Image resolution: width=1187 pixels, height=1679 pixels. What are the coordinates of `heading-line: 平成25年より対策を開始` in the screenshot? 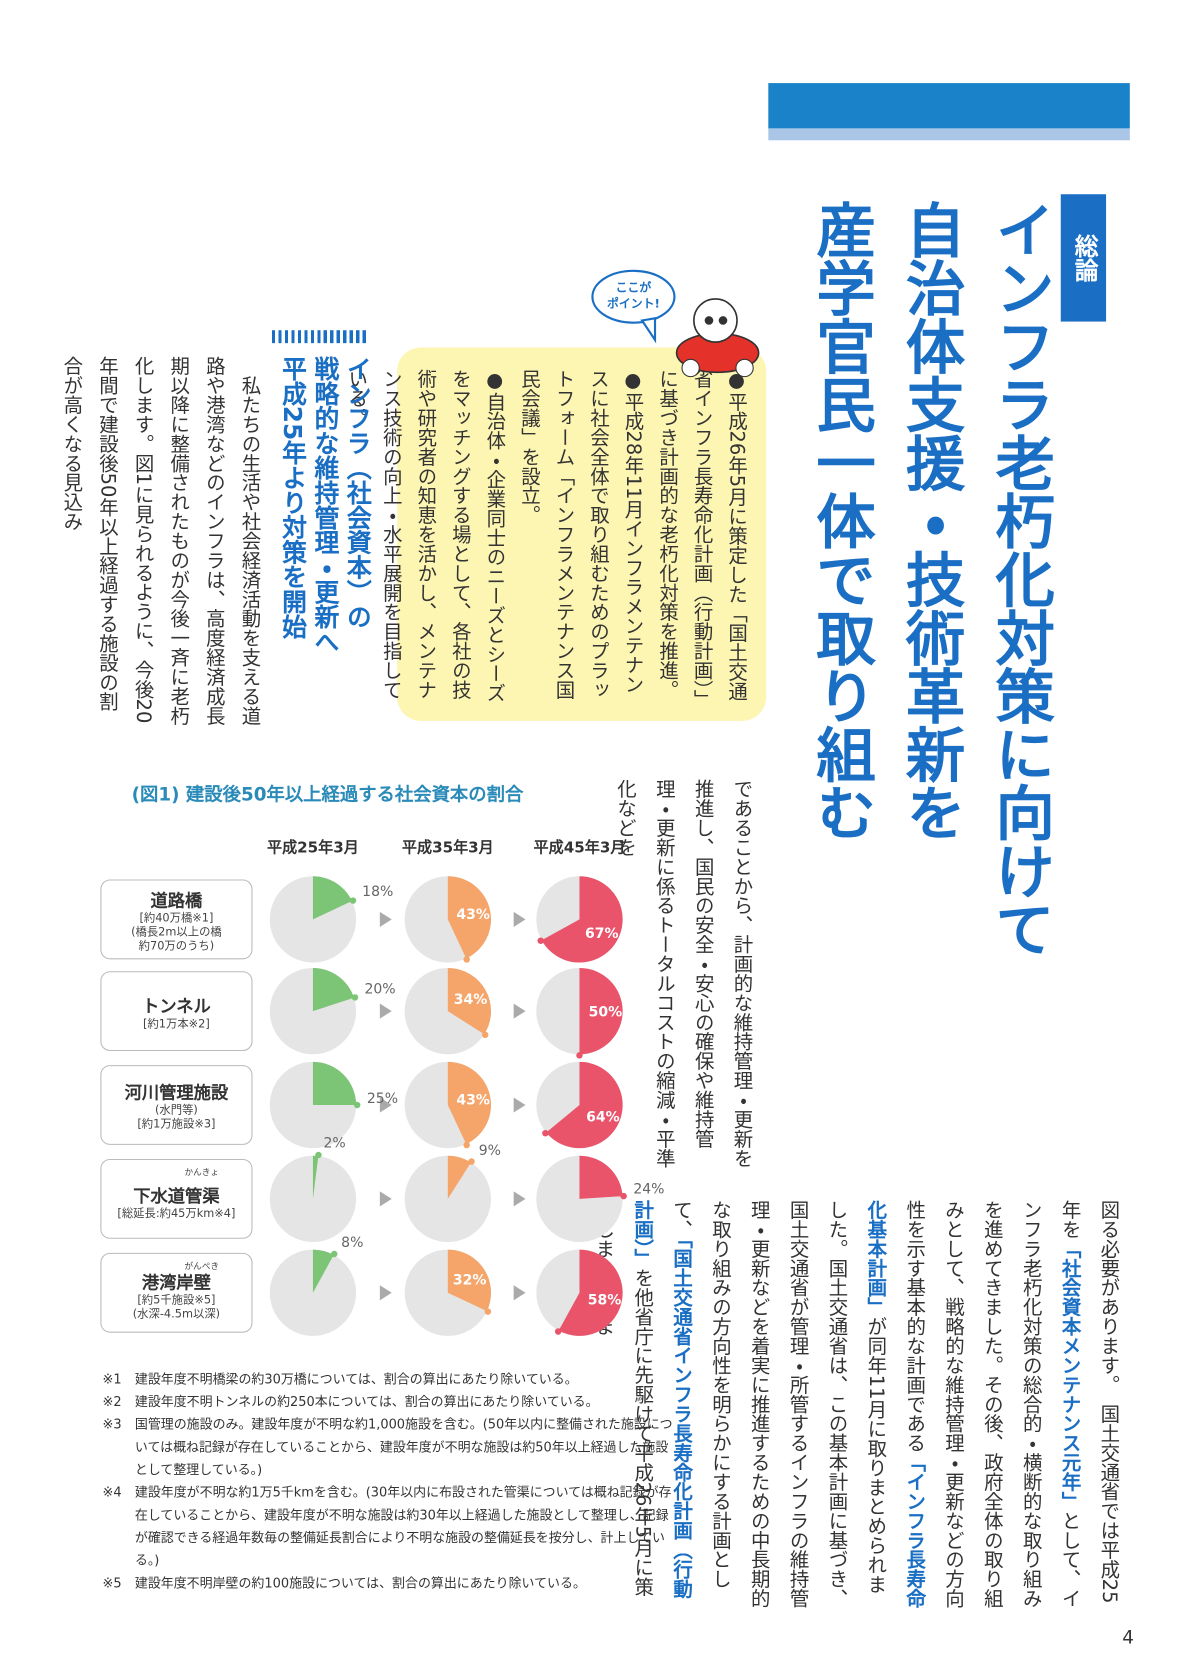 It's located at (291, 497).